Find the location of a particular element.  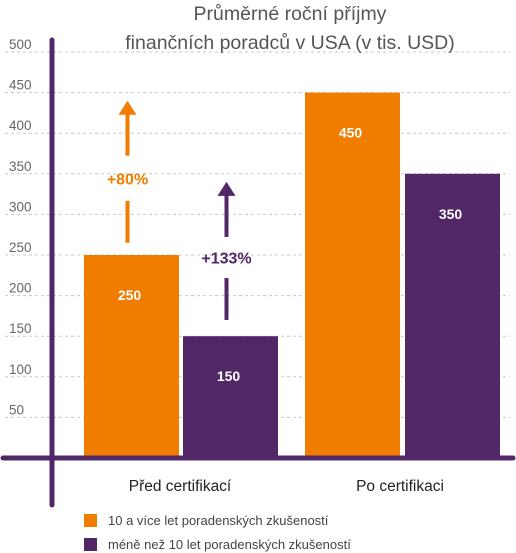

data-label: 150 is located at coordinates (229, 376).